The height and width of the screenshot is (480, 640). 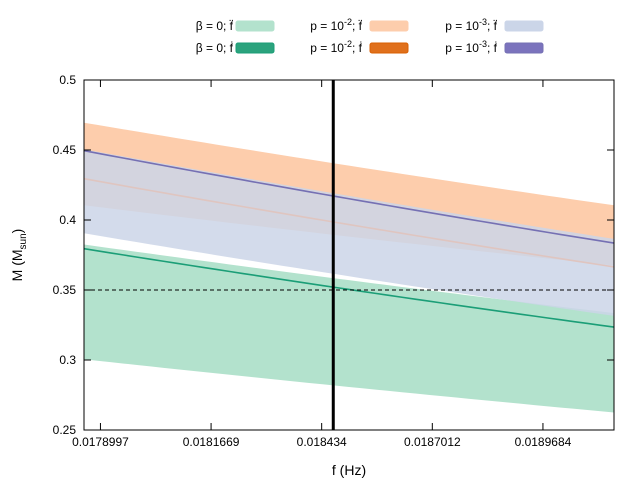 What do you see at coordinates (19, 255) in the screenshot?
I see `y-axis-label: M (Msun)` at bounding box center [19, 255].